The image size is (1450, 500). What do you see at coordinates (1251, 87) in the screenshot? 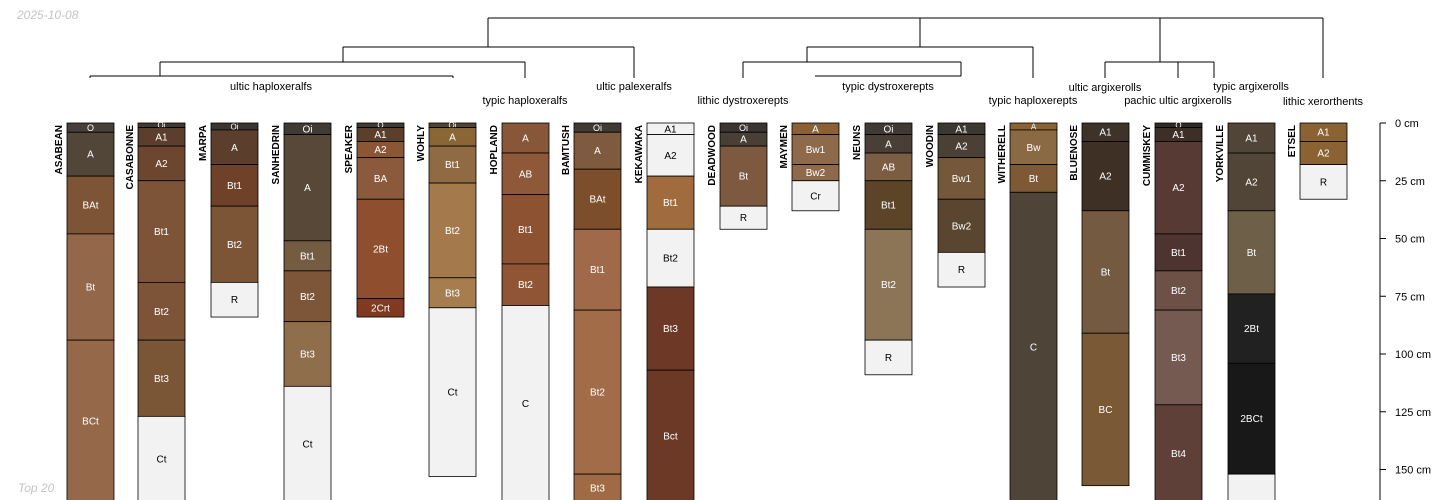
I see `taxonomy-label: typic argixerolls` at bounding box center [1251, 87].